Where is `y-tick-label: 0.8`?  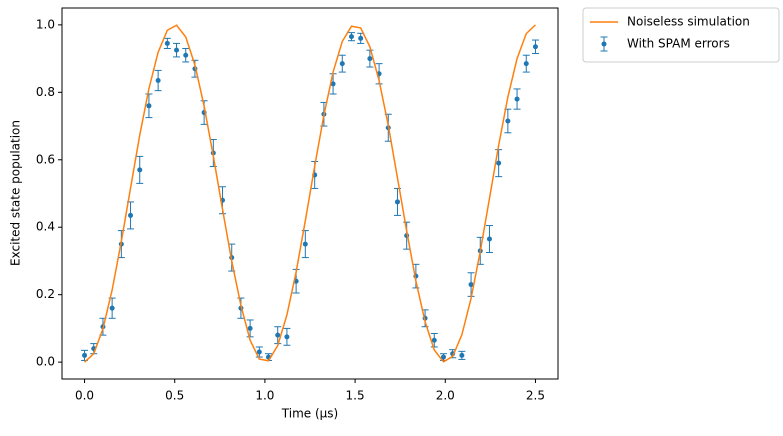
y-tick-label: 0.8 is located at coordinates (45, 92).